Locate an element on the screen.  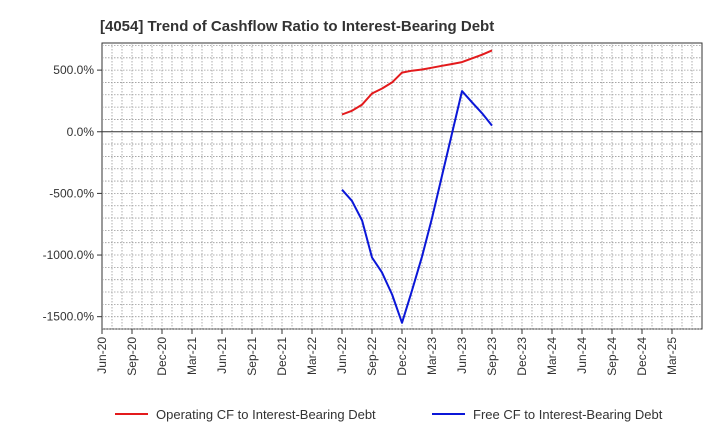
x-tick-label: Jun-22 is located at coordinates (342, 355).